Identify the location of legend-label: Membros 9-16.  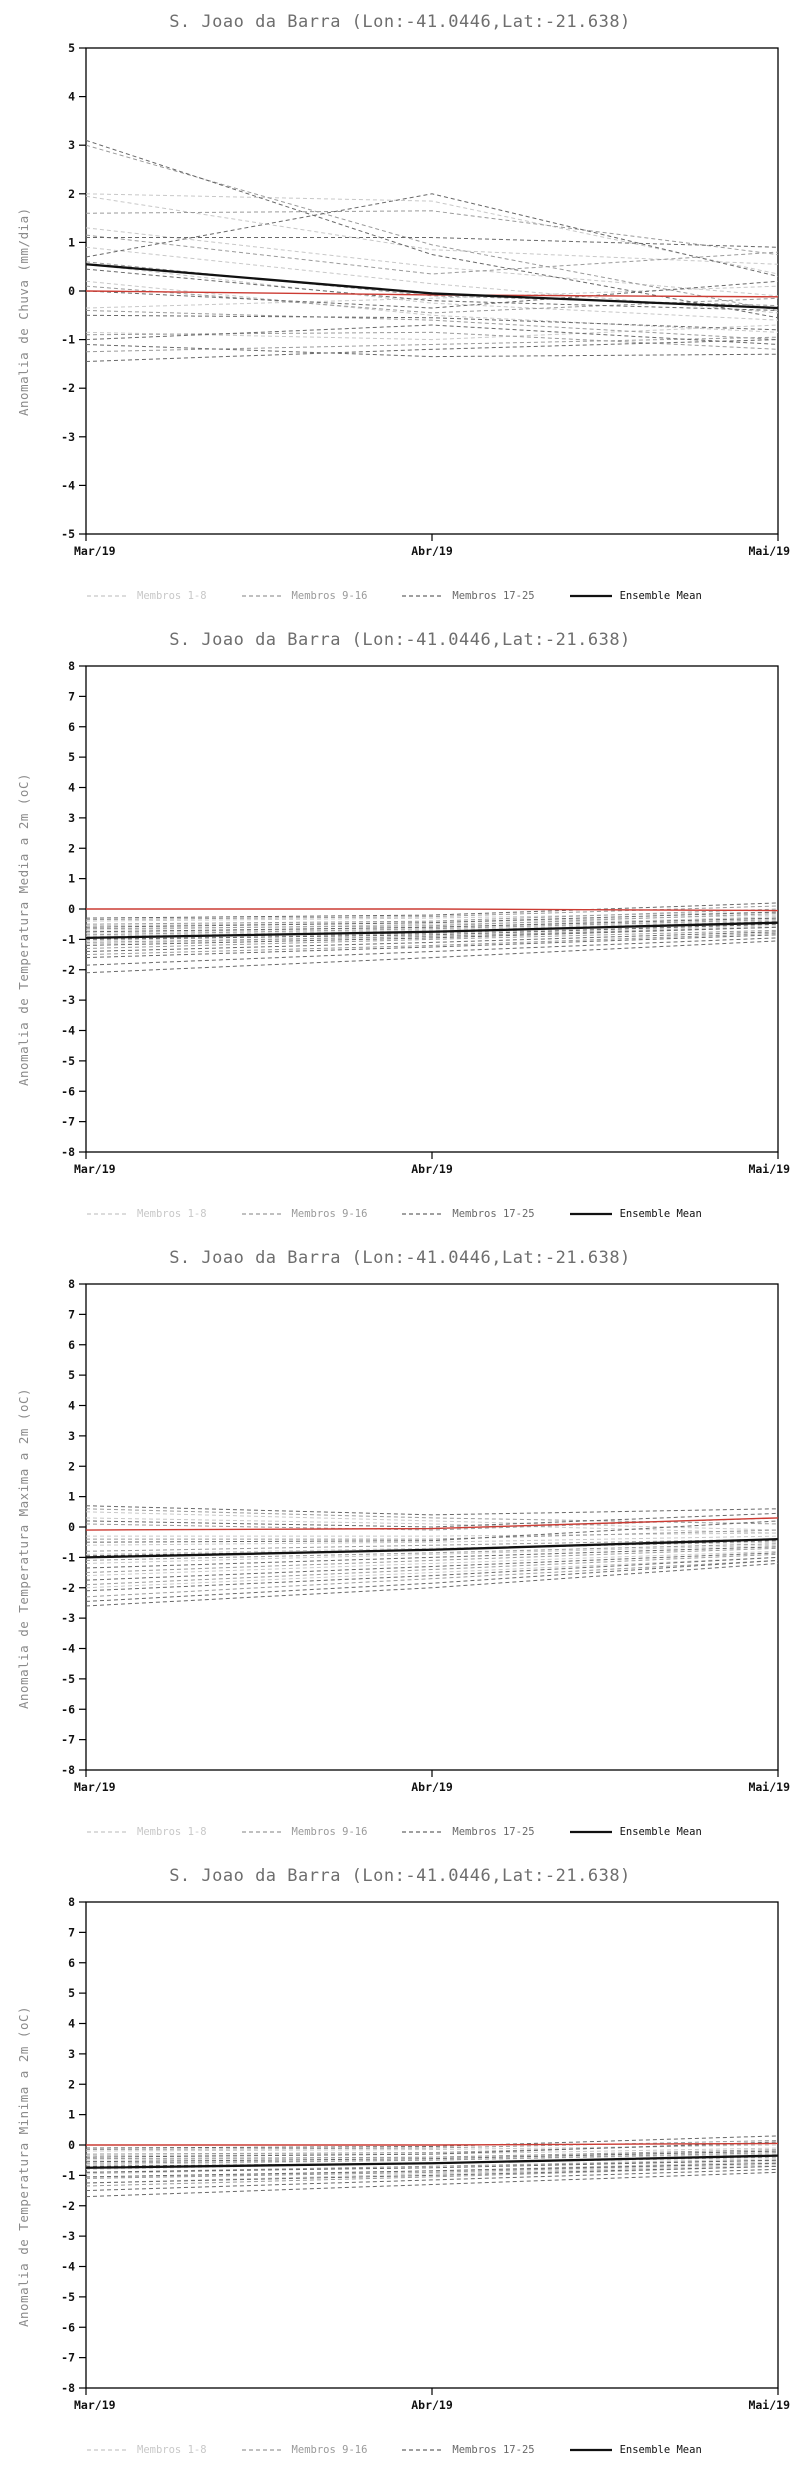
(329, 2450).